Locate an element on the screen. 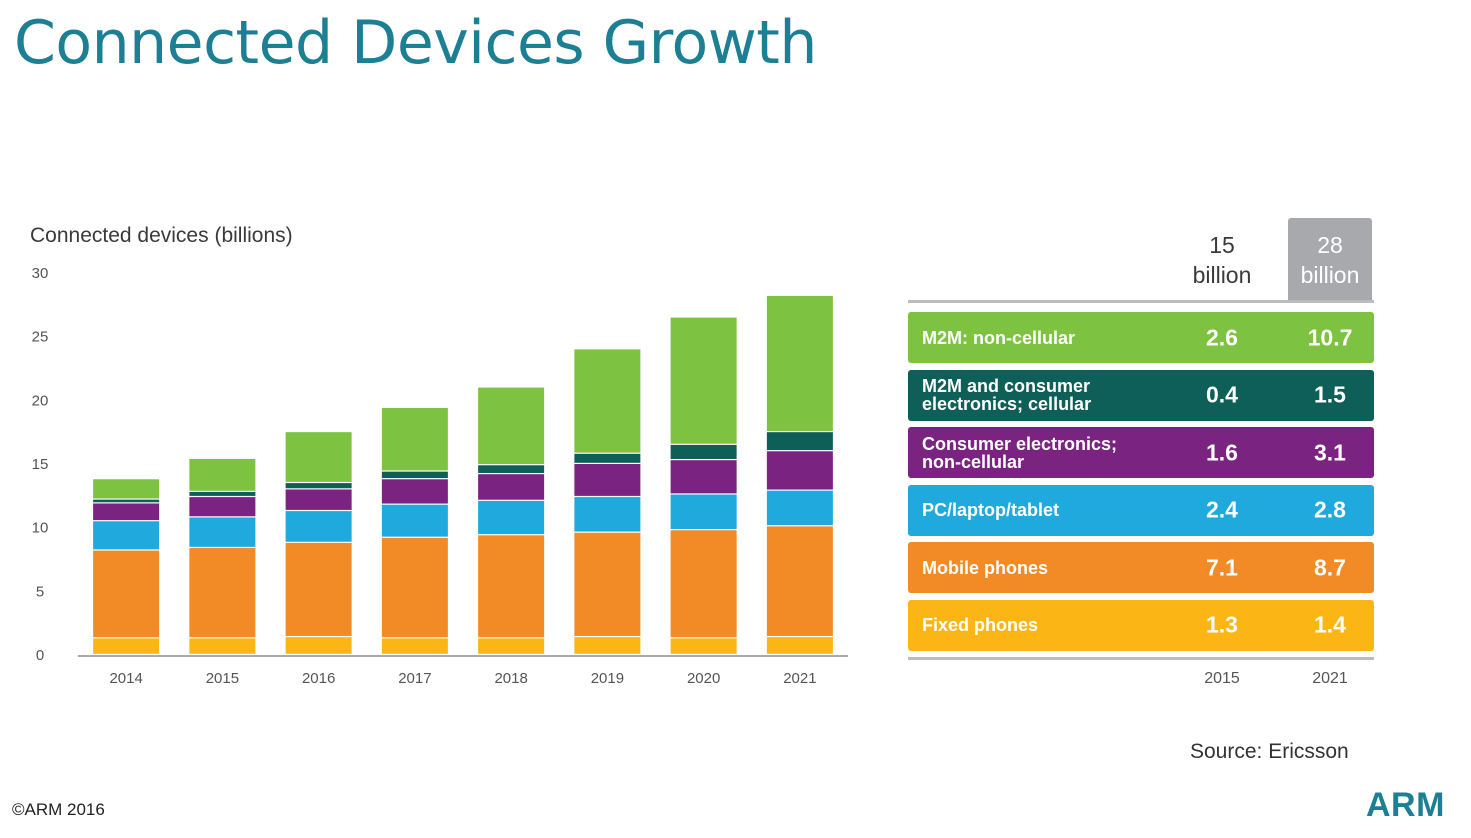  bar-segment-pc-2016 is located at coordinates (318, 526).